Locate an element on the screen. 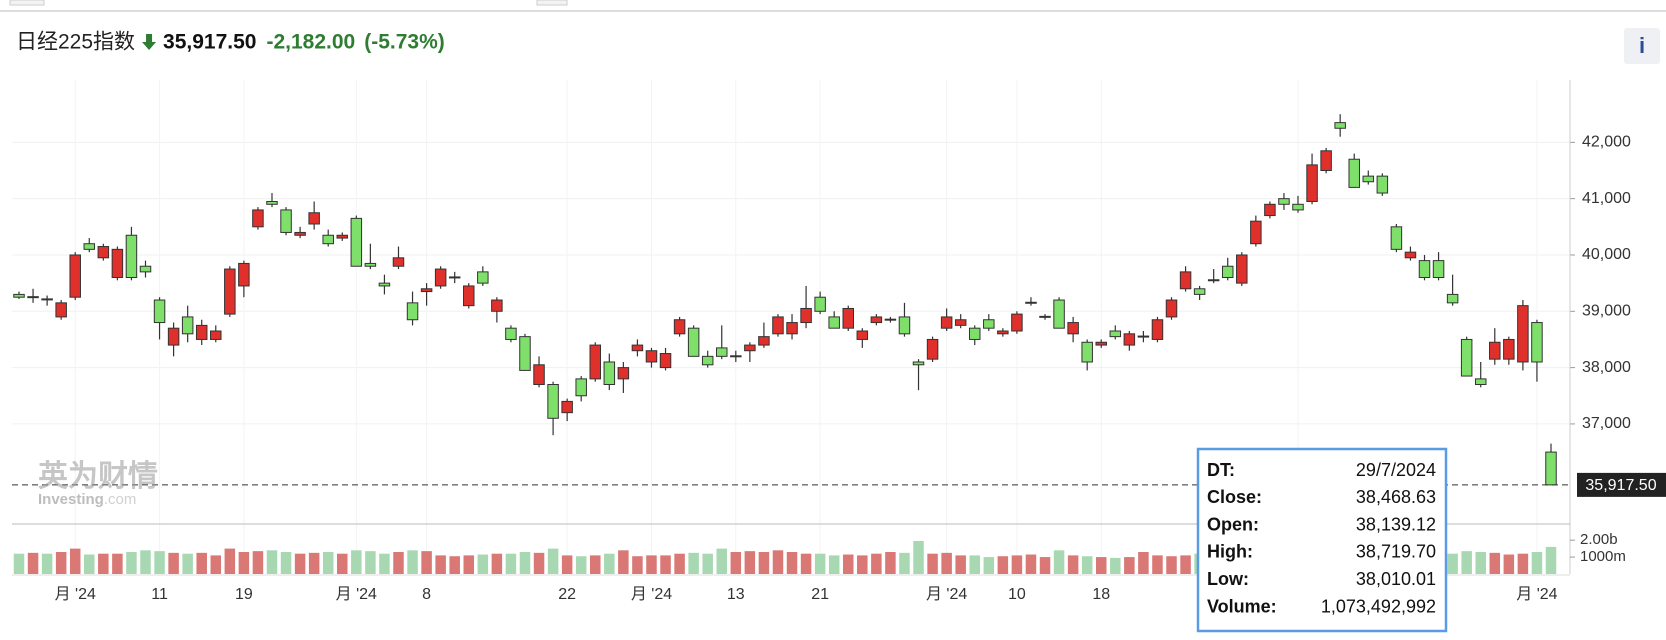  info-icon: i is located at coordinates (1642, 45).